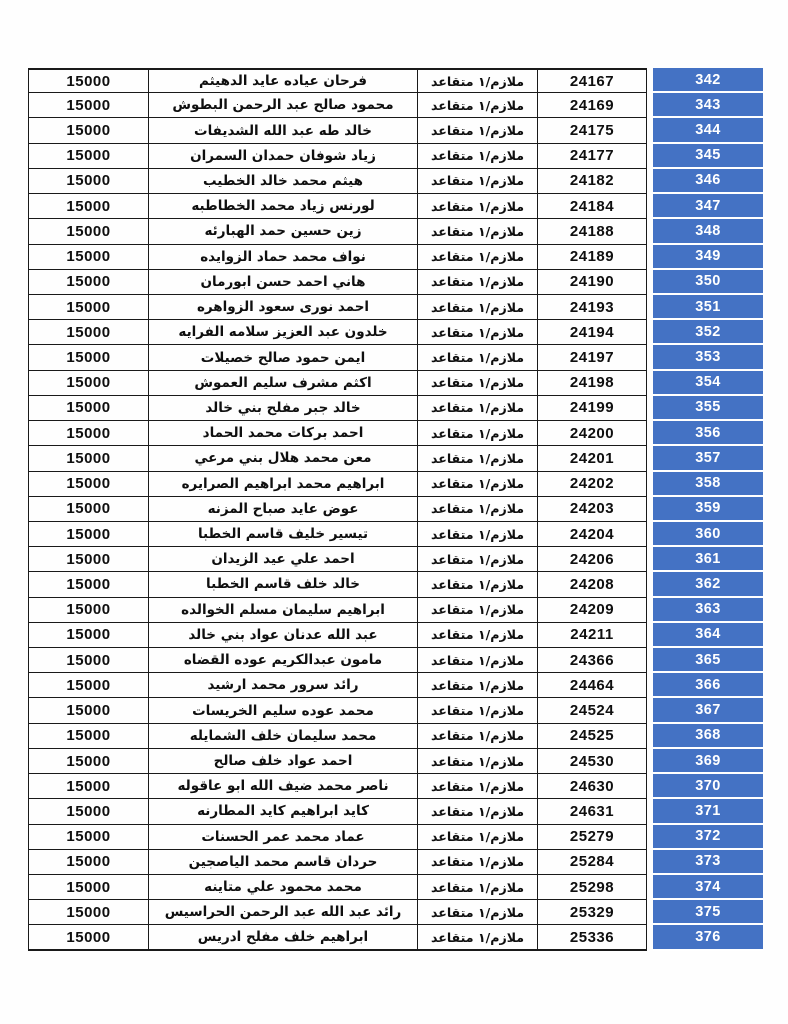 Image resolution: width=788 pixels, height=1024 pixels. Describe the element at coordinates (708, 257) in the screenshot. I see `serial-number-cell: 349` at that location.